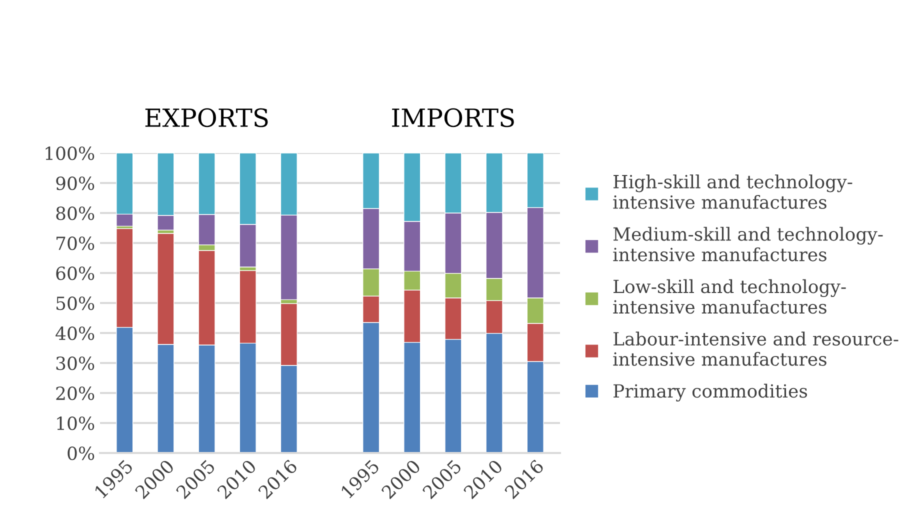 The image size is (904, 530). What do you see at coordinates (755, 349) in the screenshot?
I see `legend-label: Labour-intensive and resource- intensive manufactures` at bounding box center [755, 349].